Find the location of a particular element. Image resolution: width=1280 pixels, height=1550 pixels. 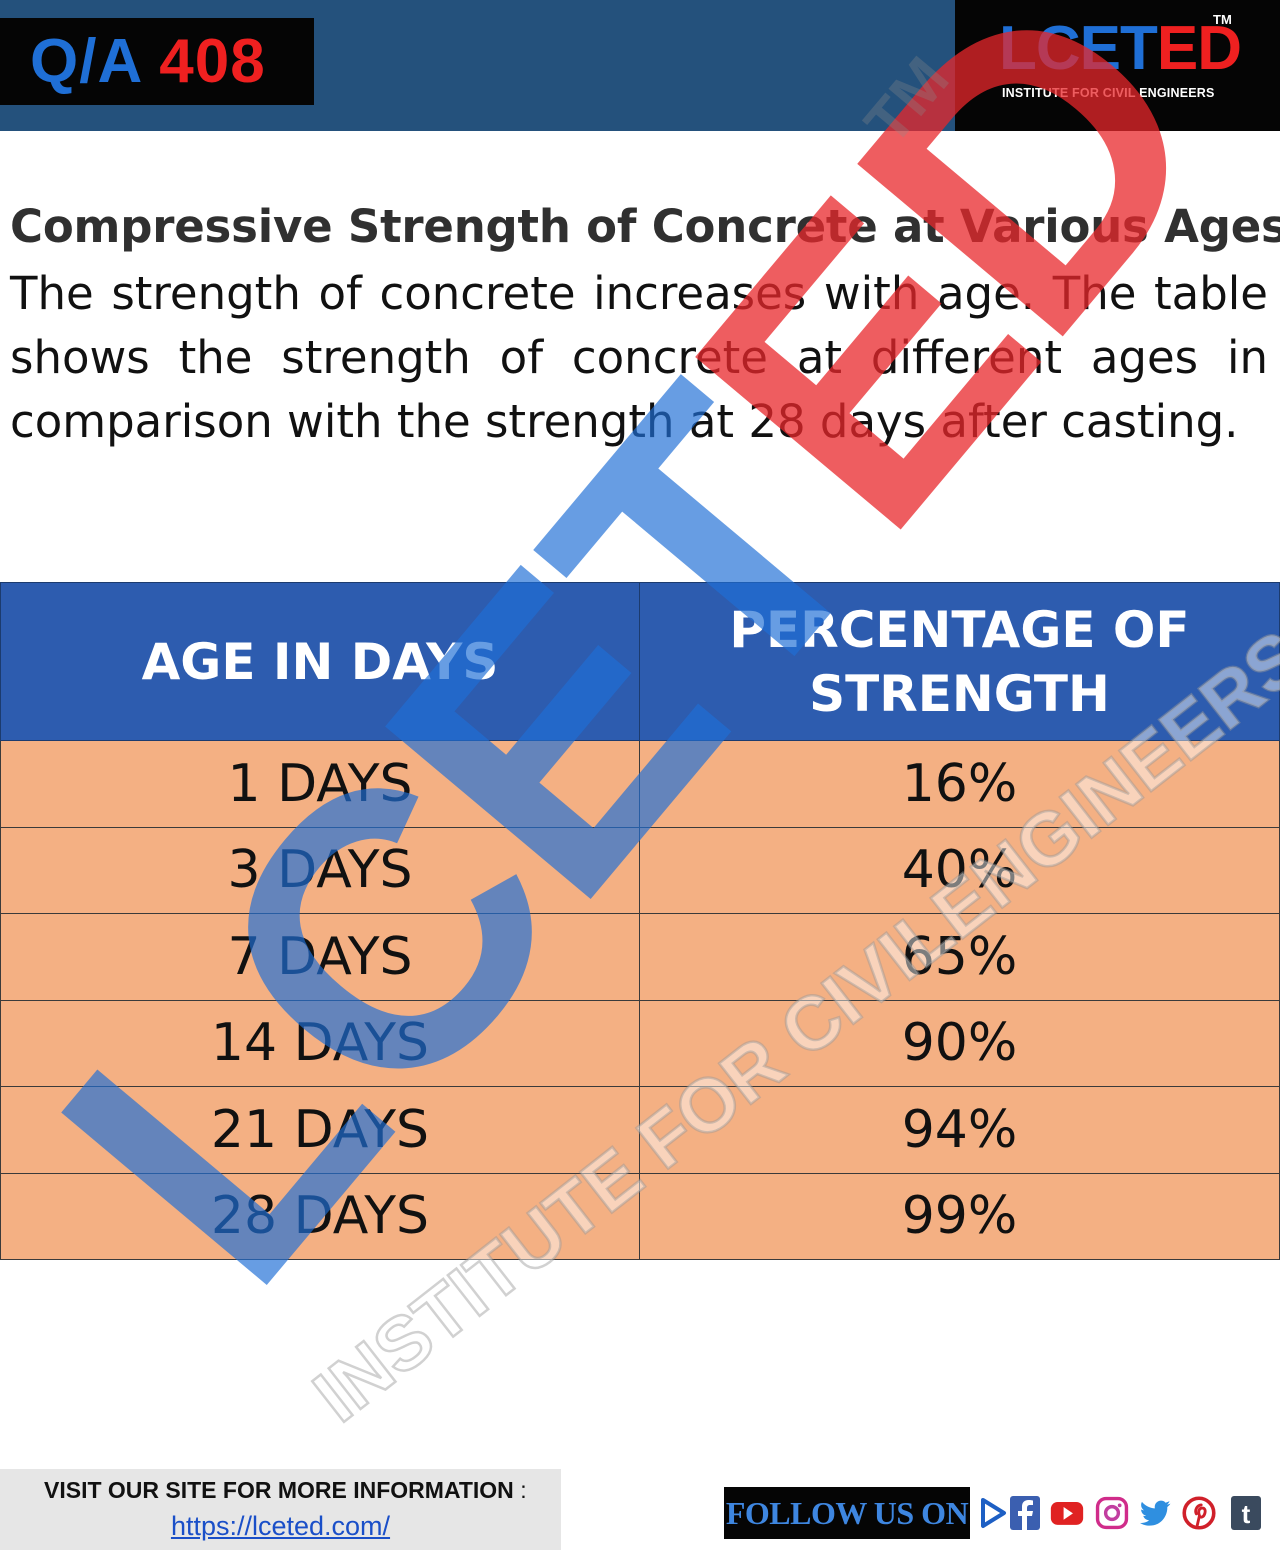

arrow-icon is located at coordinates (993, 1513).